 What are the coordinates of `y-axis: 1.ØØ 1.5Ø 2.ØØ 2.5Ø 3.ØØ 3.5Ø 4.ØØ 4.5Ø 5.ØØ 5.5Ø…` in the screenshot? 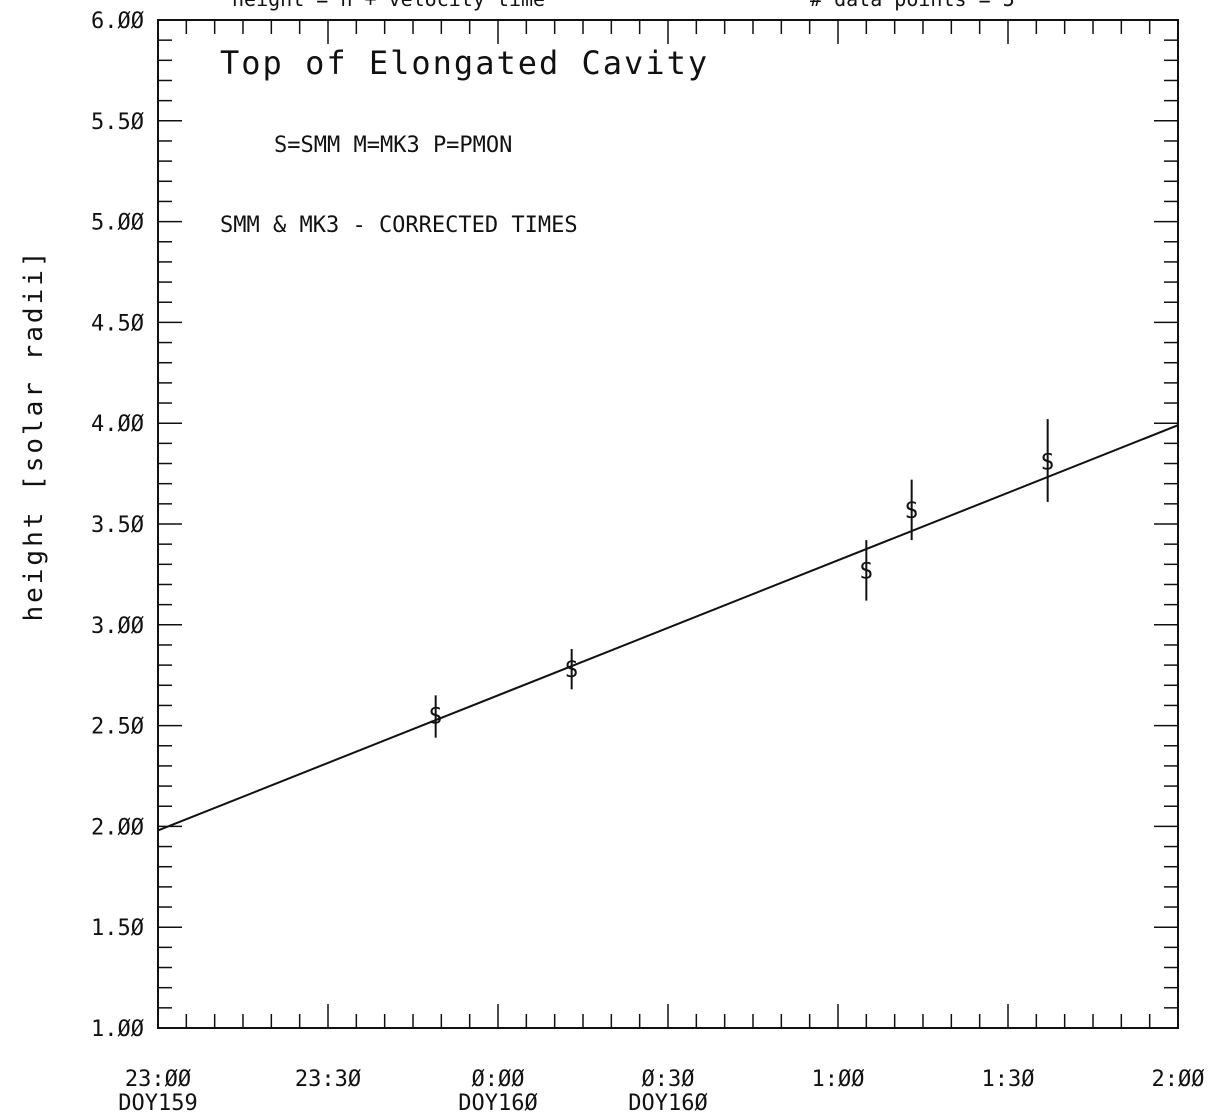 It's located at (117, 525).